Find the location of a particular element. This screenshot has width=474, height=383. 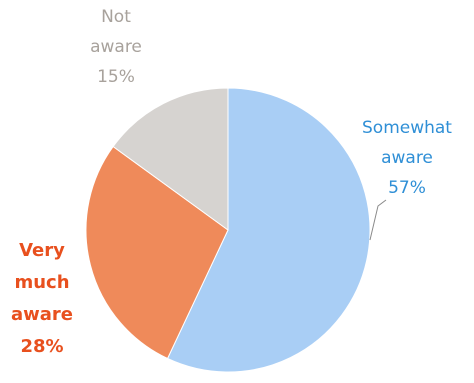

label-somewhat-line2: aware is located at coordinates (407, 158).